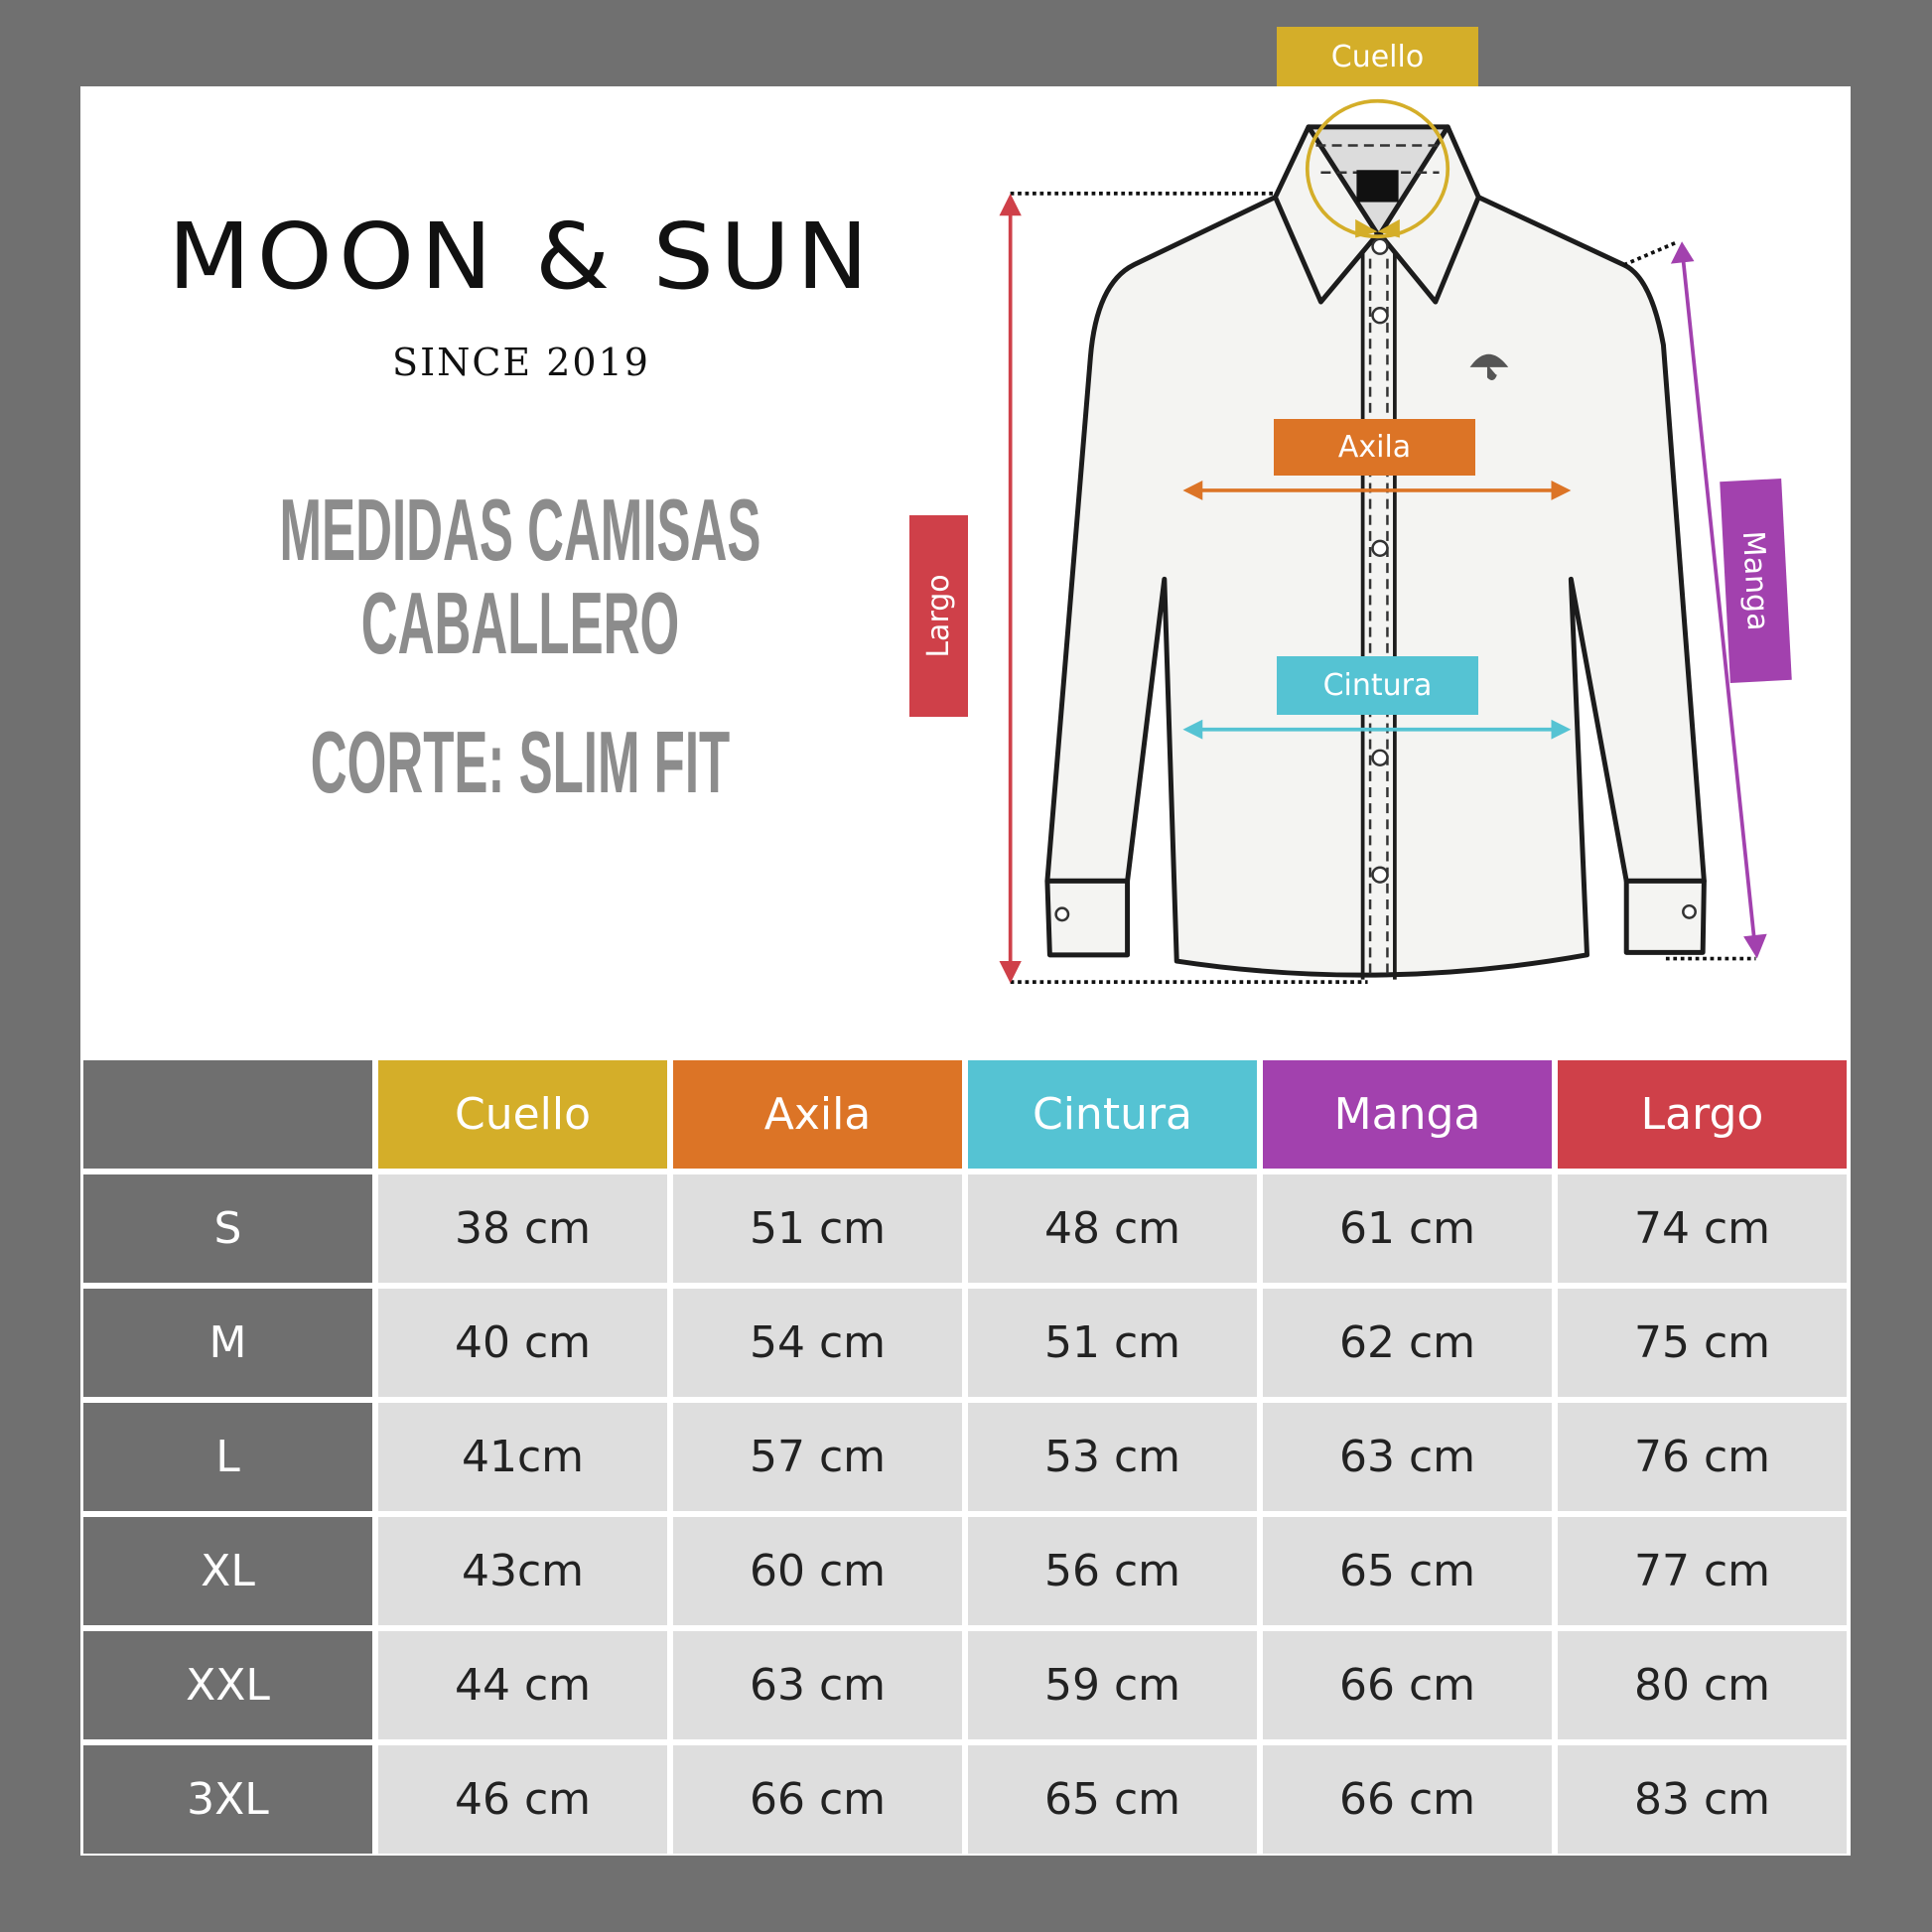  What do you see at coordinates (522, 1571) in the screenshot?
I see `value-cell: 43cm` at bounding box center [522, 1571].